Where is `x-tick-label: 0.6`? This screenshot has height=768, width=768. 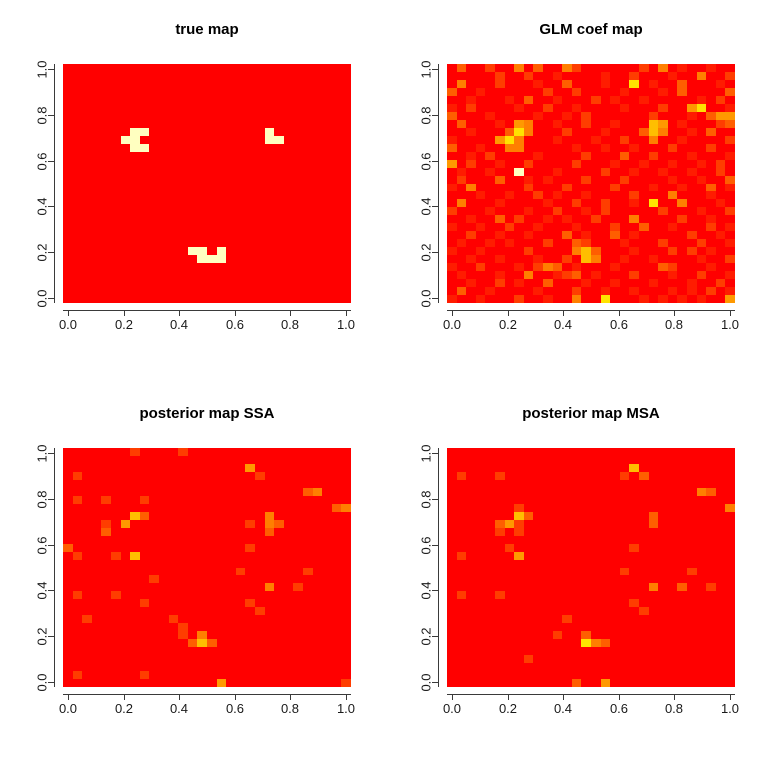 x-tick-label: 0.6 is located at coordinates (235, 324).